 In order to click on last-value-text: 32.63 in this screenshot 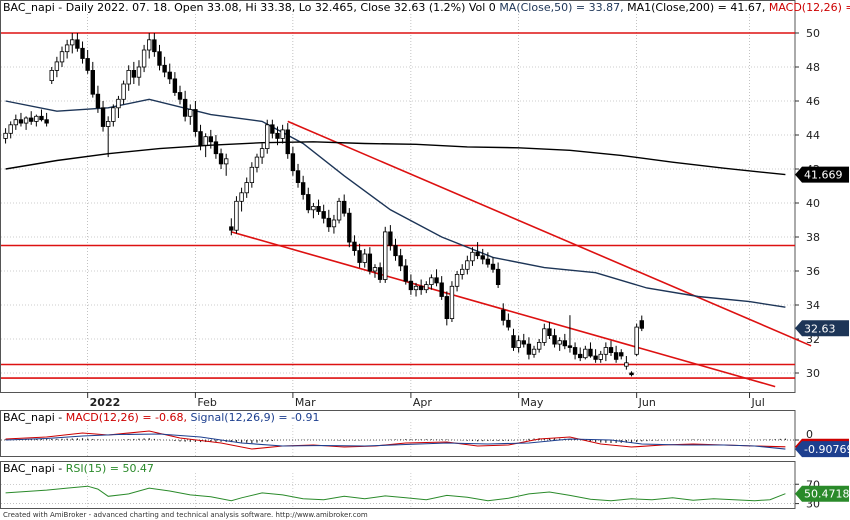, I will do `click(820, 328)`.